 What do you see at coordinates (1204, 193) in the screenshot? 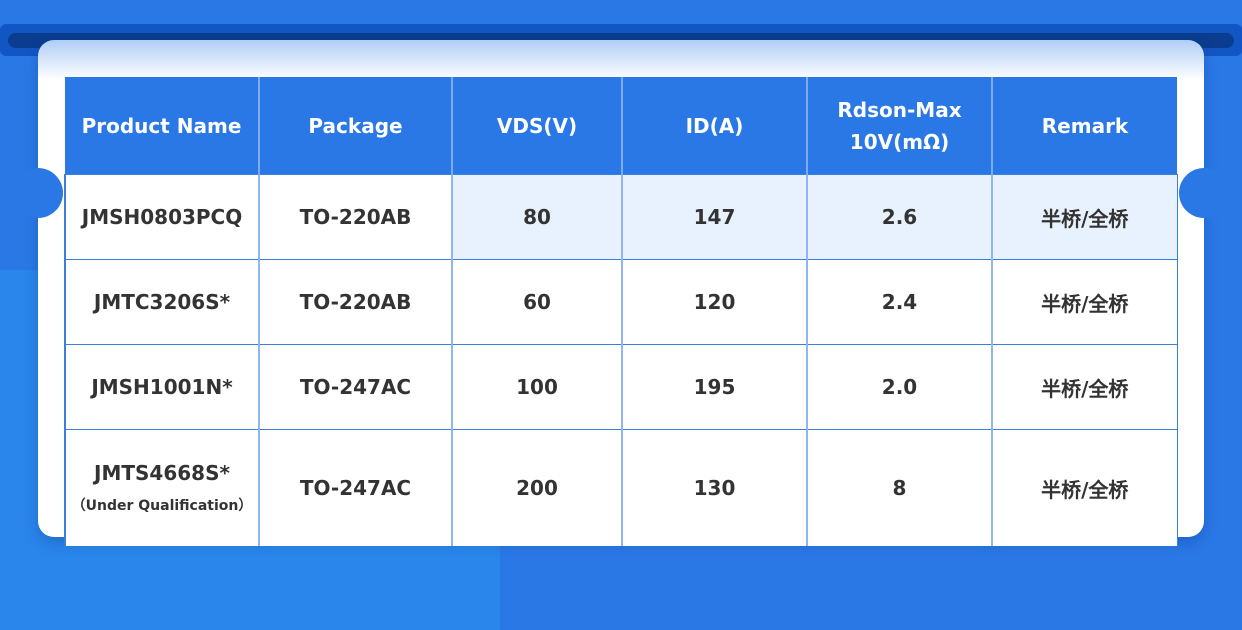
I see `card-notch-right` at bounding box center [1204, 193].